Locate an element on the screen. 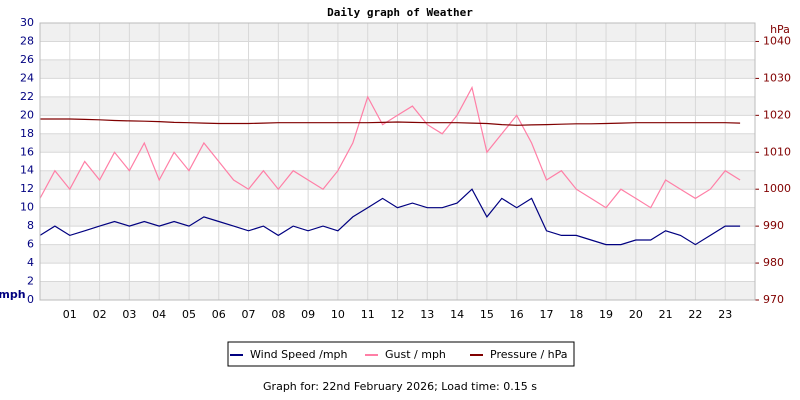  x-tick-label: 04 is located at coordinates (159, 314).